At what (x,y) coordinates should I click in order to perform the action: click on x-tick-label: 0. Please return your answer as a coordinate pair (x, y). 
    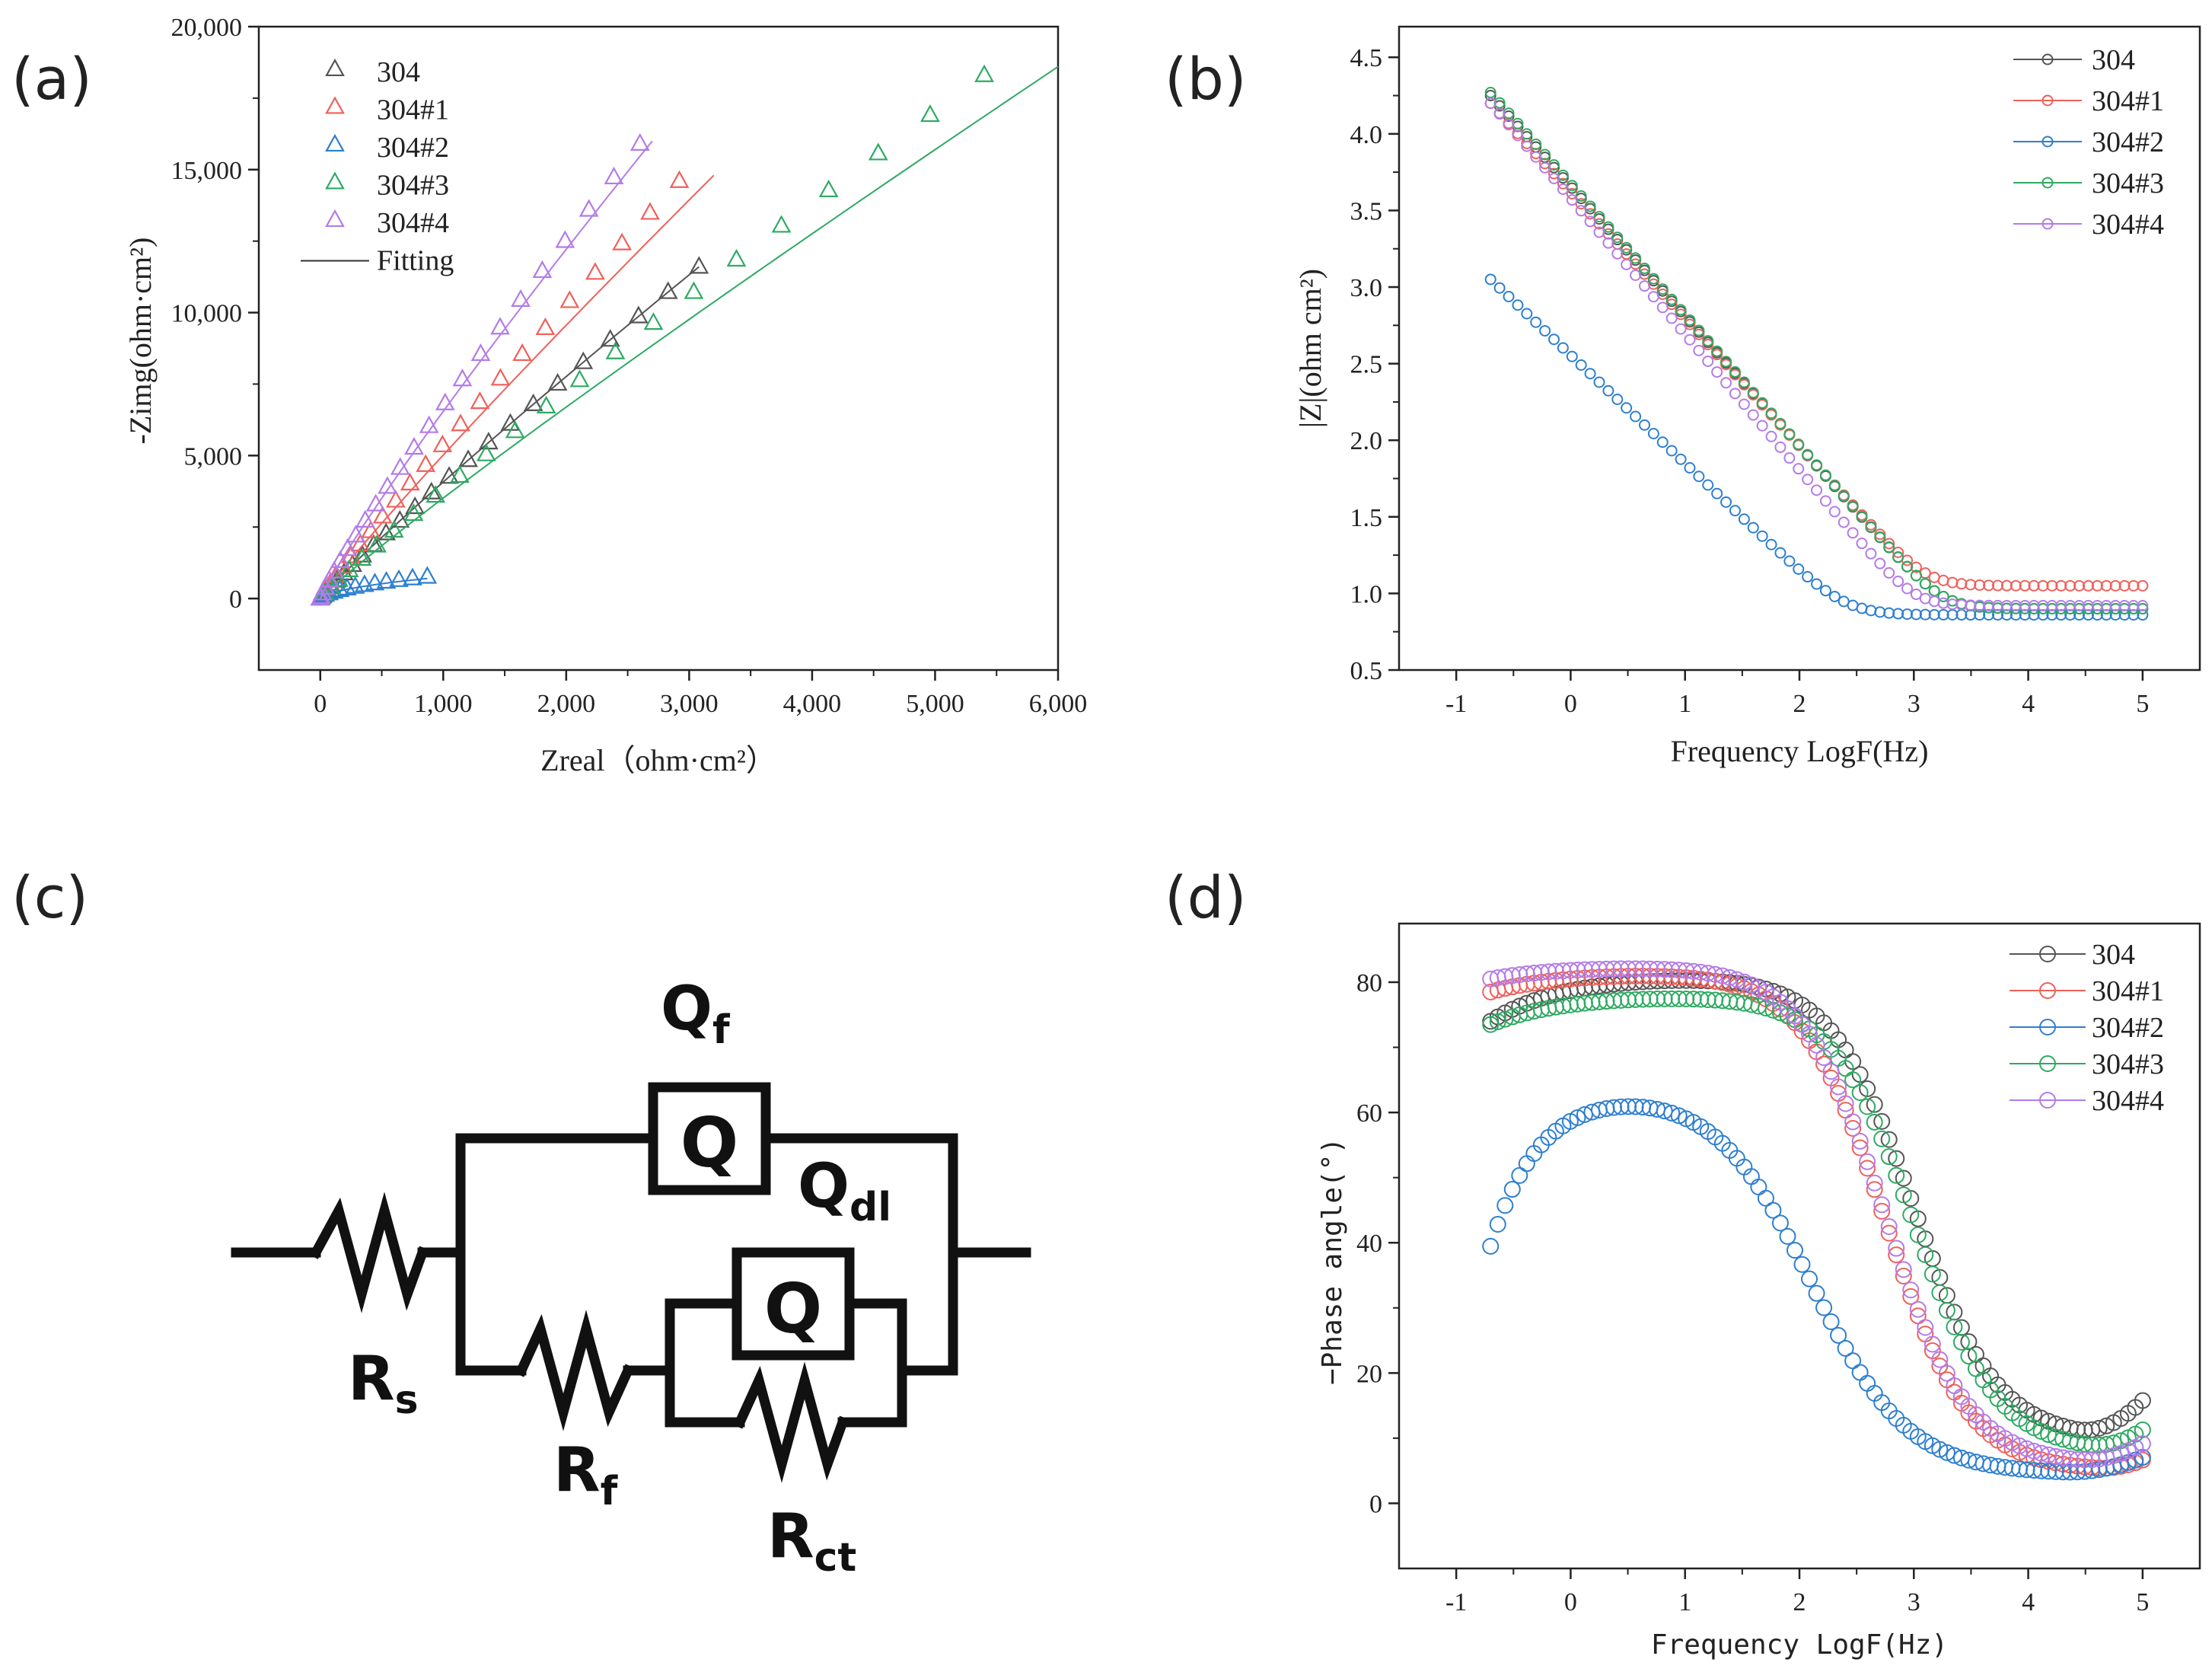
    Looking at the image, I should click on (1570, 704).